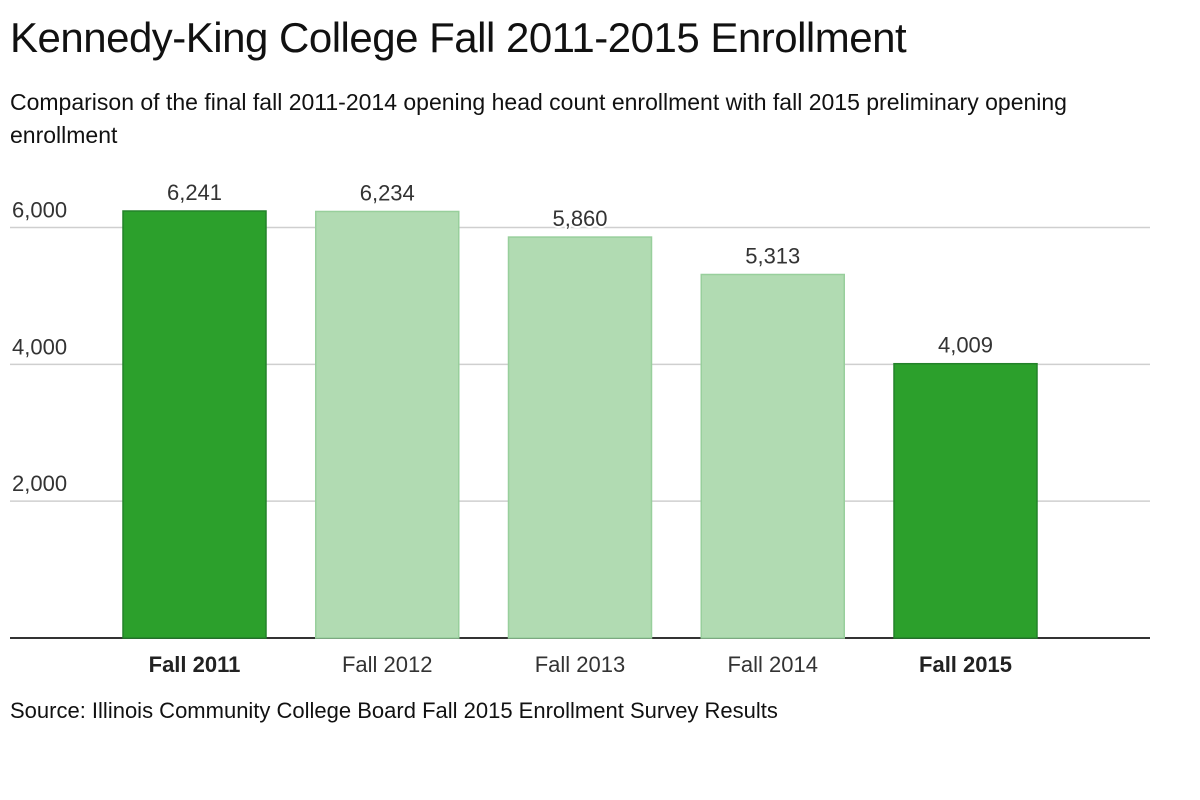 This screenshot has width=1200, height=800. Describe the element at coordinates (387, 192) in the screenshot. I see `bar-value-label: 6,234` at that location.